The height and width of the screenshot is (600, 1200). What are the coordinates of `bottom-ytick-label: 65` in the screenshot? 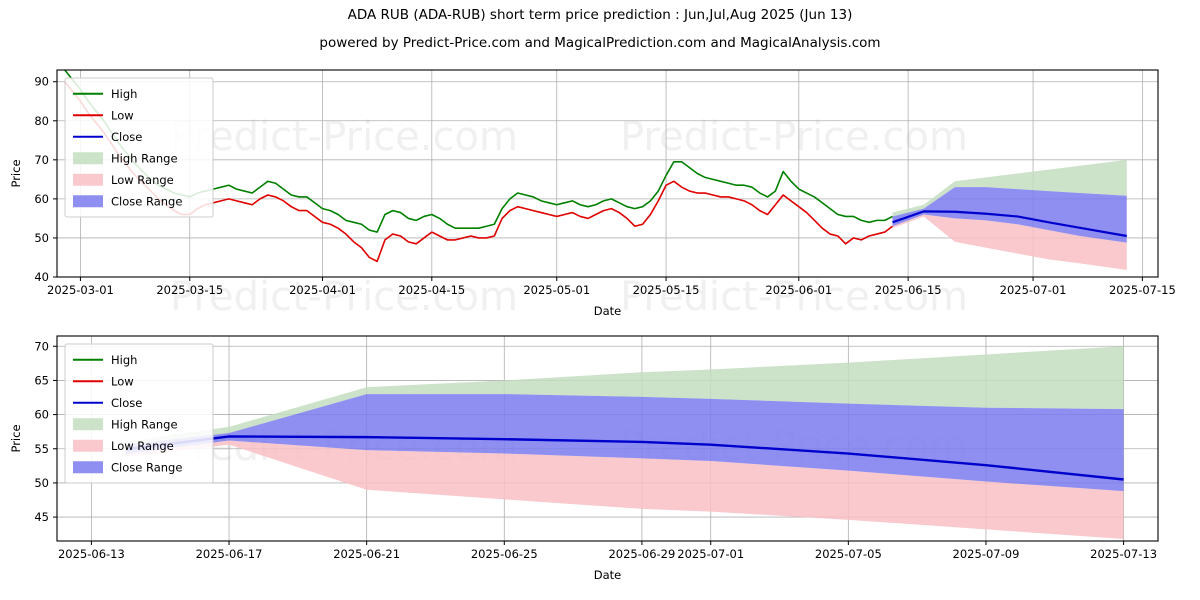 It's located at (41, 380).